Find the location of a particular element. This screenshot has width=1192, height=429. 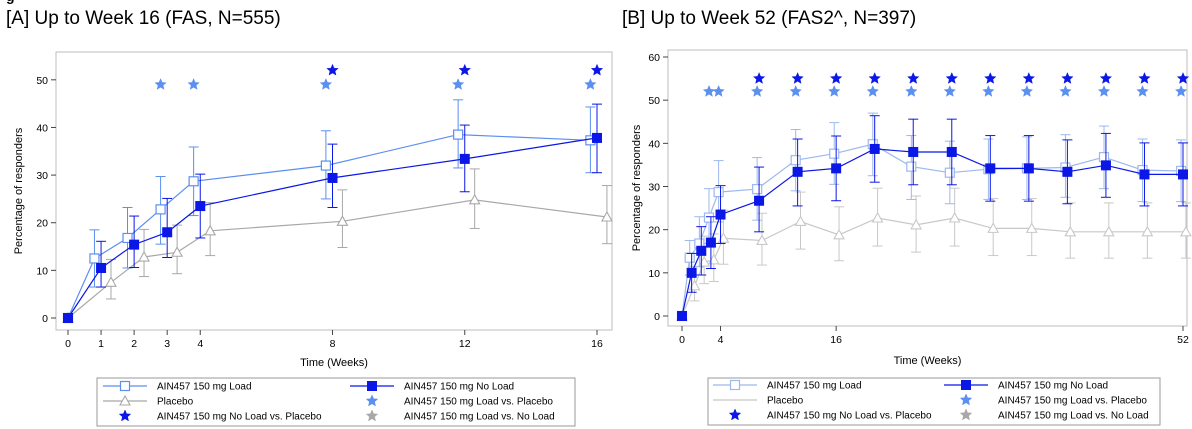

header-clip-text: g is located at coordinates (10, 2).